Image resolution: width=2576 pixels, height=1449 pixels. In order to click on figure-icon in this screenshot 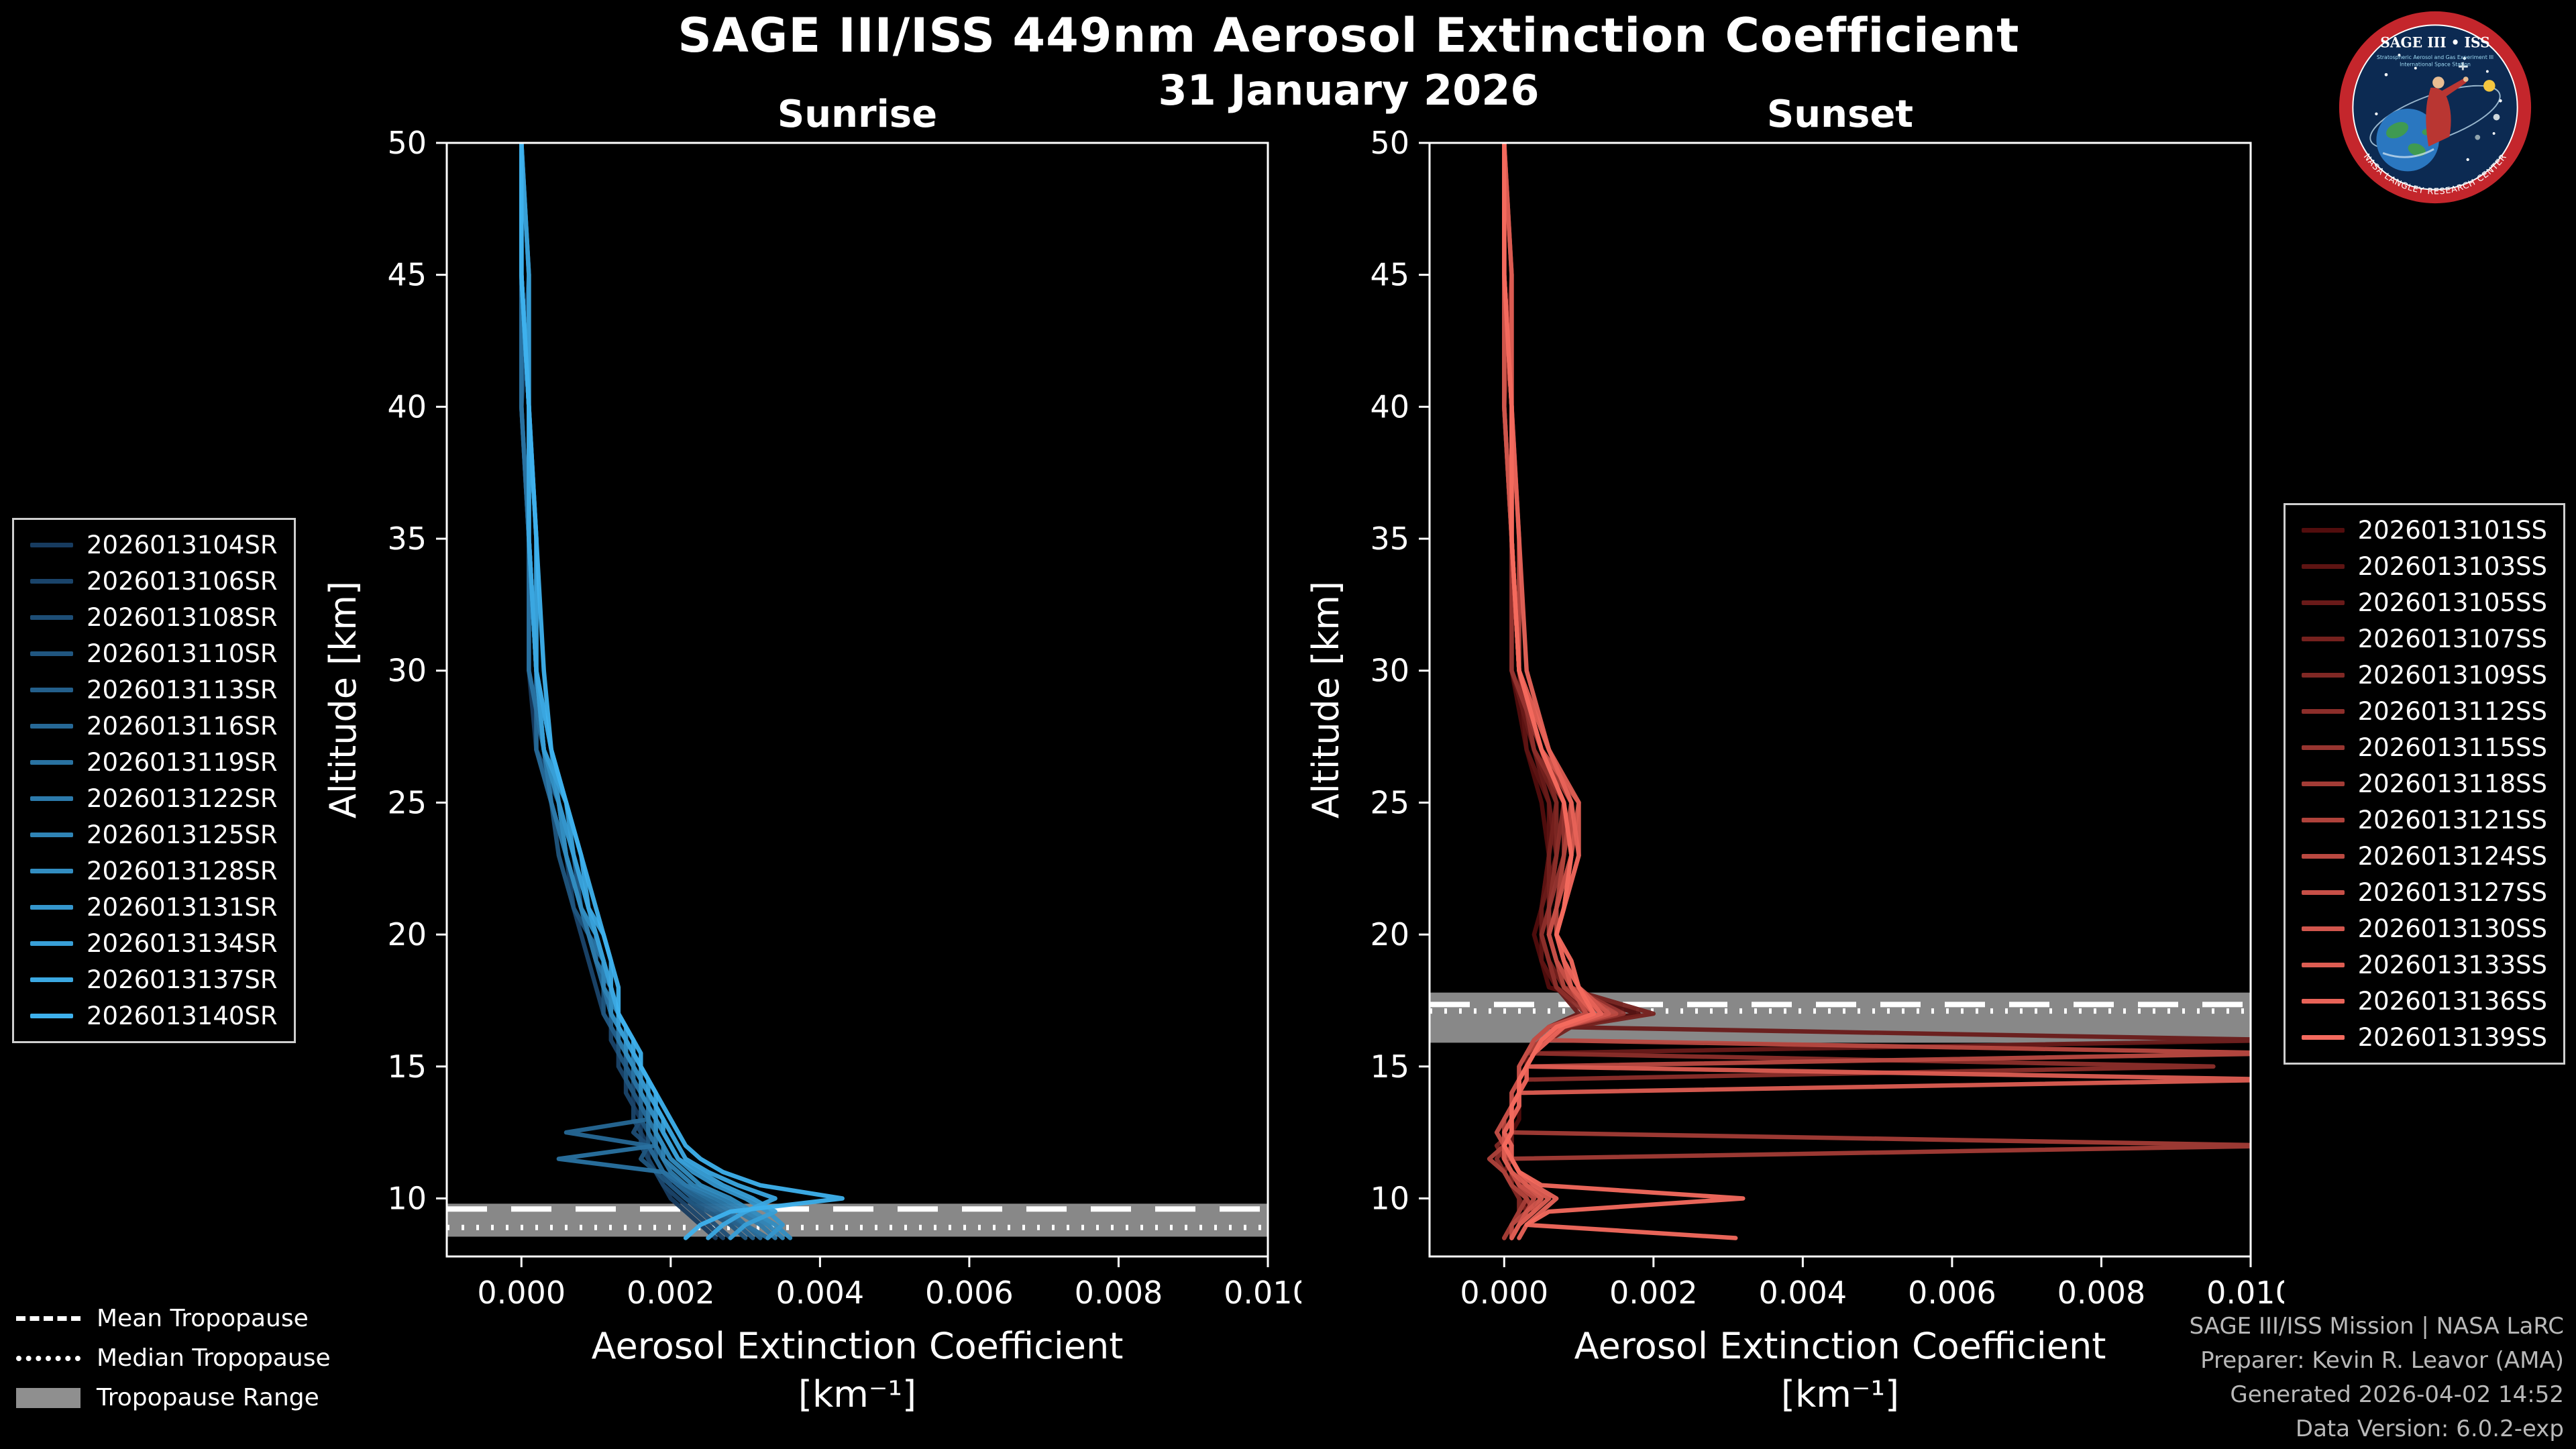, I will do `click(2447, 111)`.